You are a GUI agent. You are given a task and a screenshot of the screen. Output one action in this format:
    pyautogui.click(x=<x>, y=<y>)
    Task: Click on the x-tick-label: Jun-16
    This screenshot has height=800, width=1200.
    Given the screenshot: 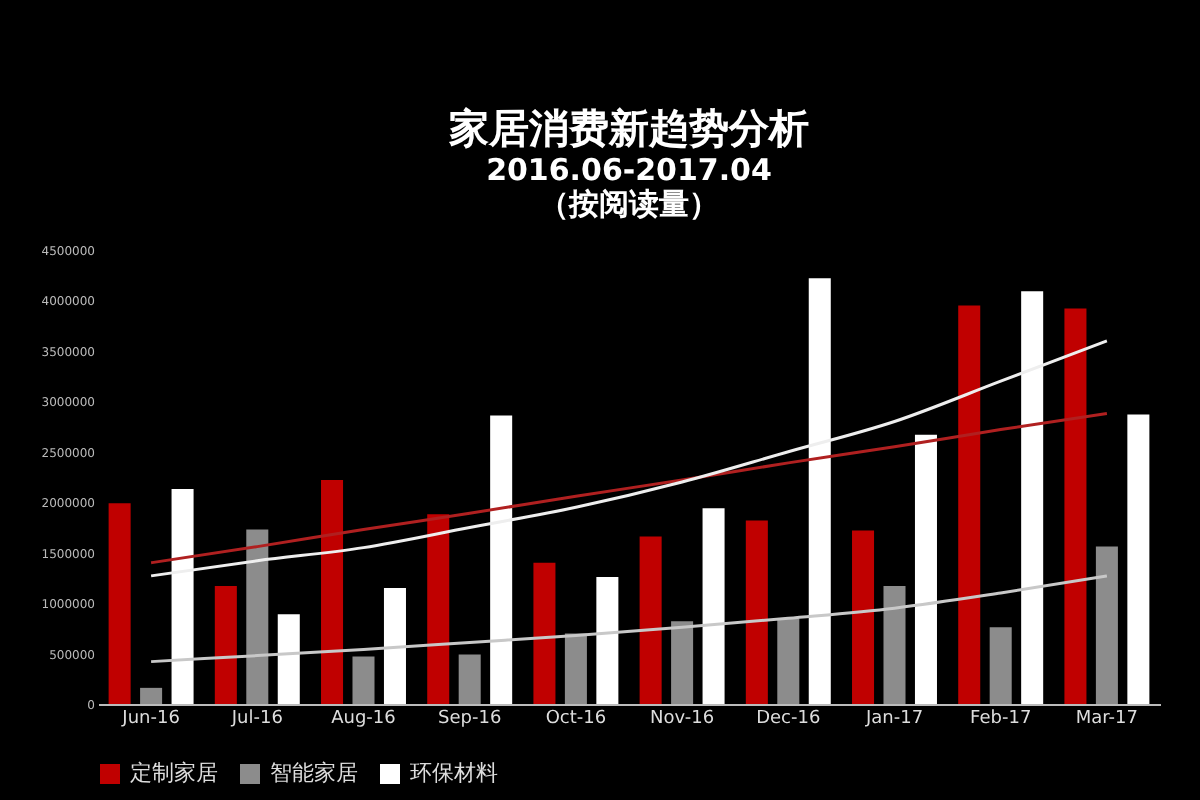 What is the action you would take?
    pyautogui.click(x=150, y=719)
    